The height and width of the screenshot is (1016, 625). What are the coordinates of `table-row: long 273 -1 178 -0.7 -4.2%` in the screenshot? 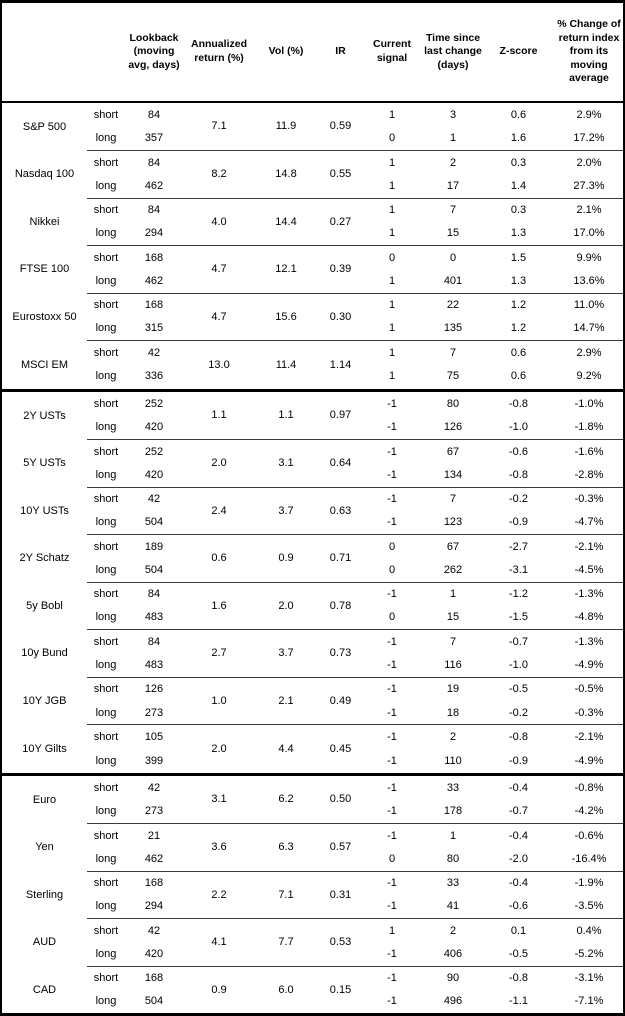 It's located at (312, 812).